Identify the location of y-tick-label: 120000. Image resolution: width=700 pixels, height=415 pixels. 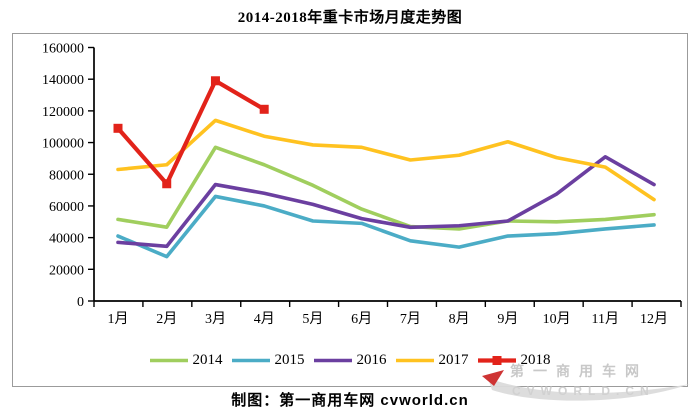
(63, 112).